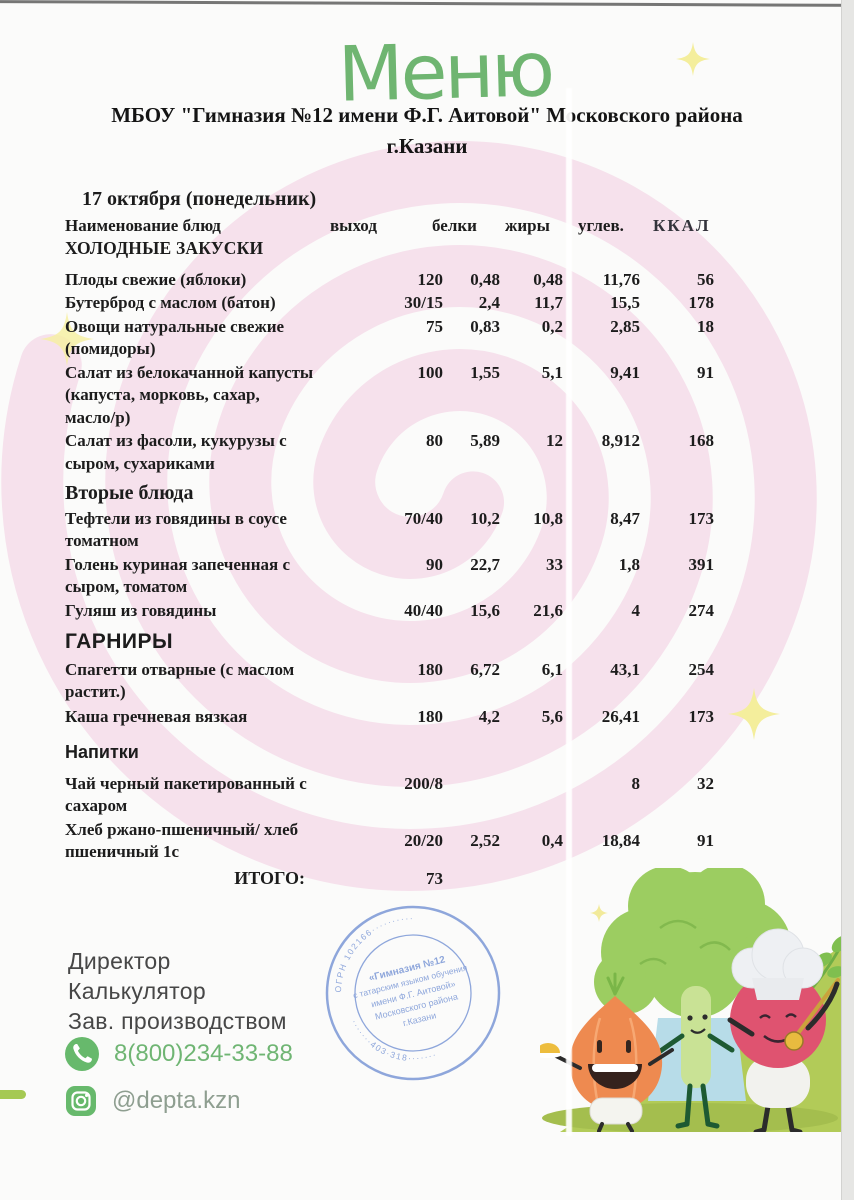 The width and height of the screenshot is (854, 1200). I want to click on total-value: 73, so click(434, 878).